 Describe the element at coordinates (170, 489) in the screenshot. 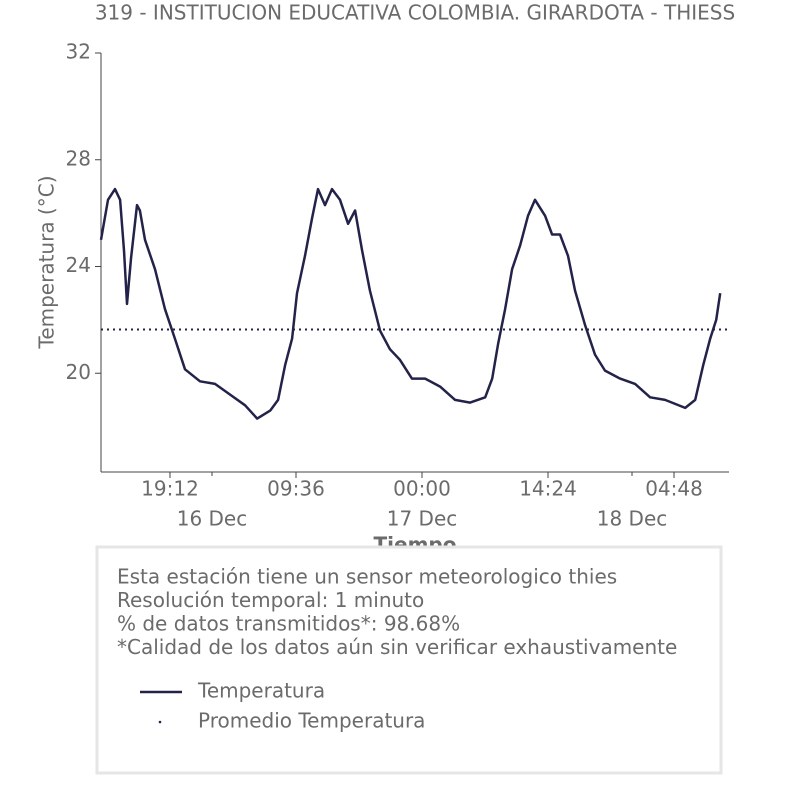

I see `x-tick-label: 19:12` at that location.